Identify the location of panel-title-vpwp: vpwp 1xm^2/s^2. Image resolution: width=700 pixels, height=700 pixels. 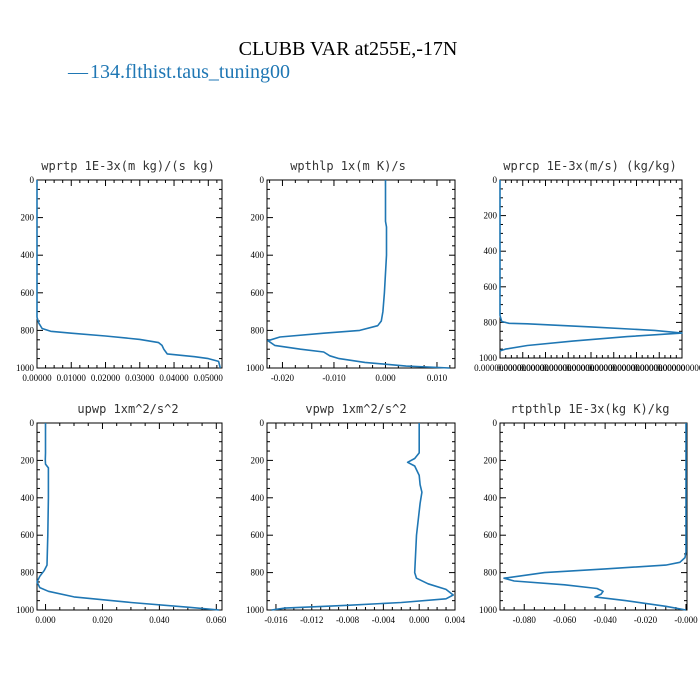
(355, 409).